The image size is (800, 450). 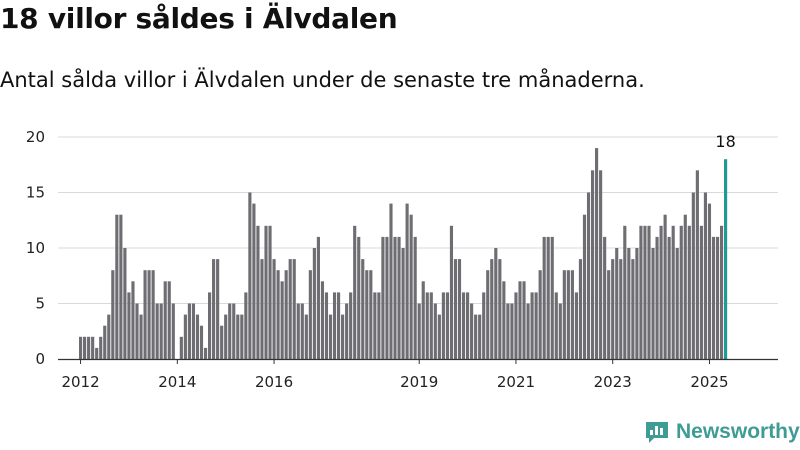 I want to click on y-tick-label: 5, so click(x=40, y=304).